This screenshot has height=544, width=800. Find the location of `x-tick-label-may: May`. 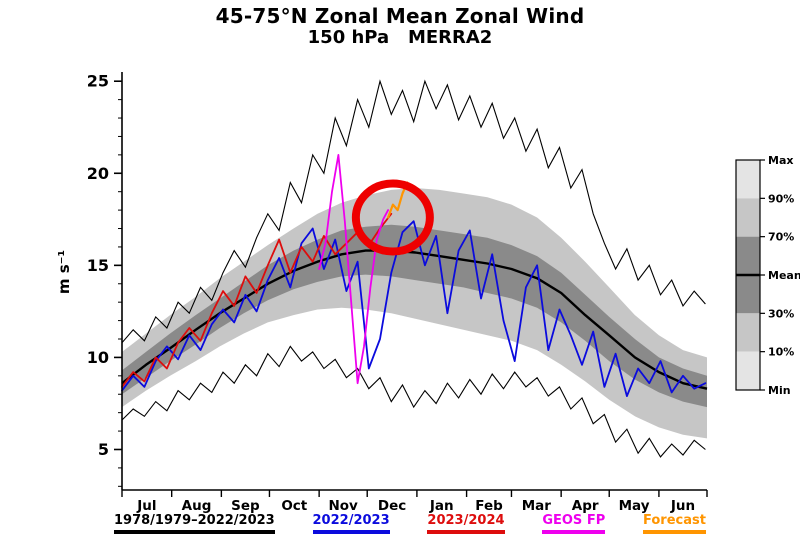

x-tick-label-may: May is located at coordinates (634, 506).